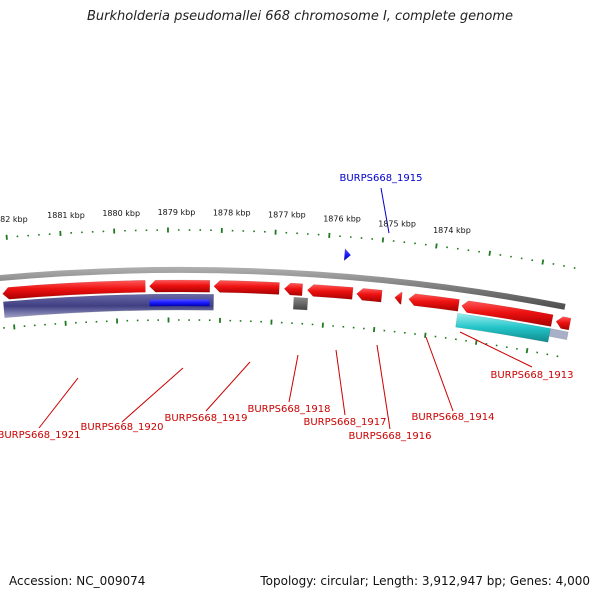 Image resolution: width=600 pixels, height=600 pixels. I want to click on gene-label-BURPS668_1920: BURPS668_1920, so click(121, 427).